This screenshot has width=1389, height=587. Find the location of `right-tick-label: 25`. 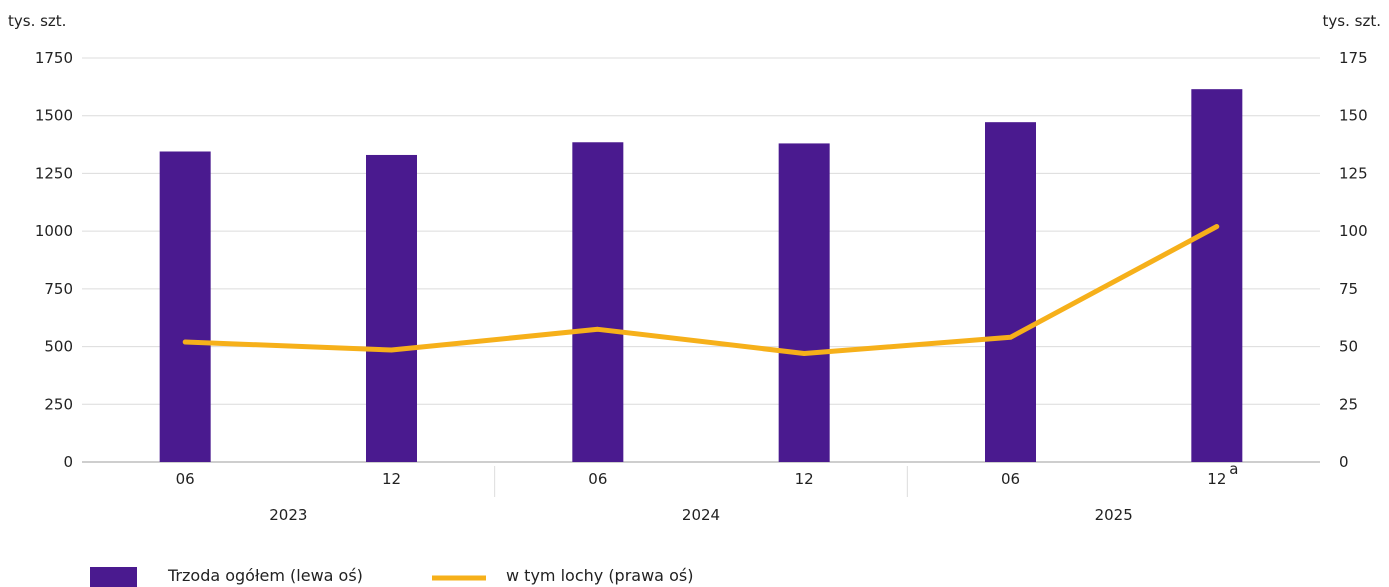

right-tick-label: 25 is located at coordinates (1348, 404).